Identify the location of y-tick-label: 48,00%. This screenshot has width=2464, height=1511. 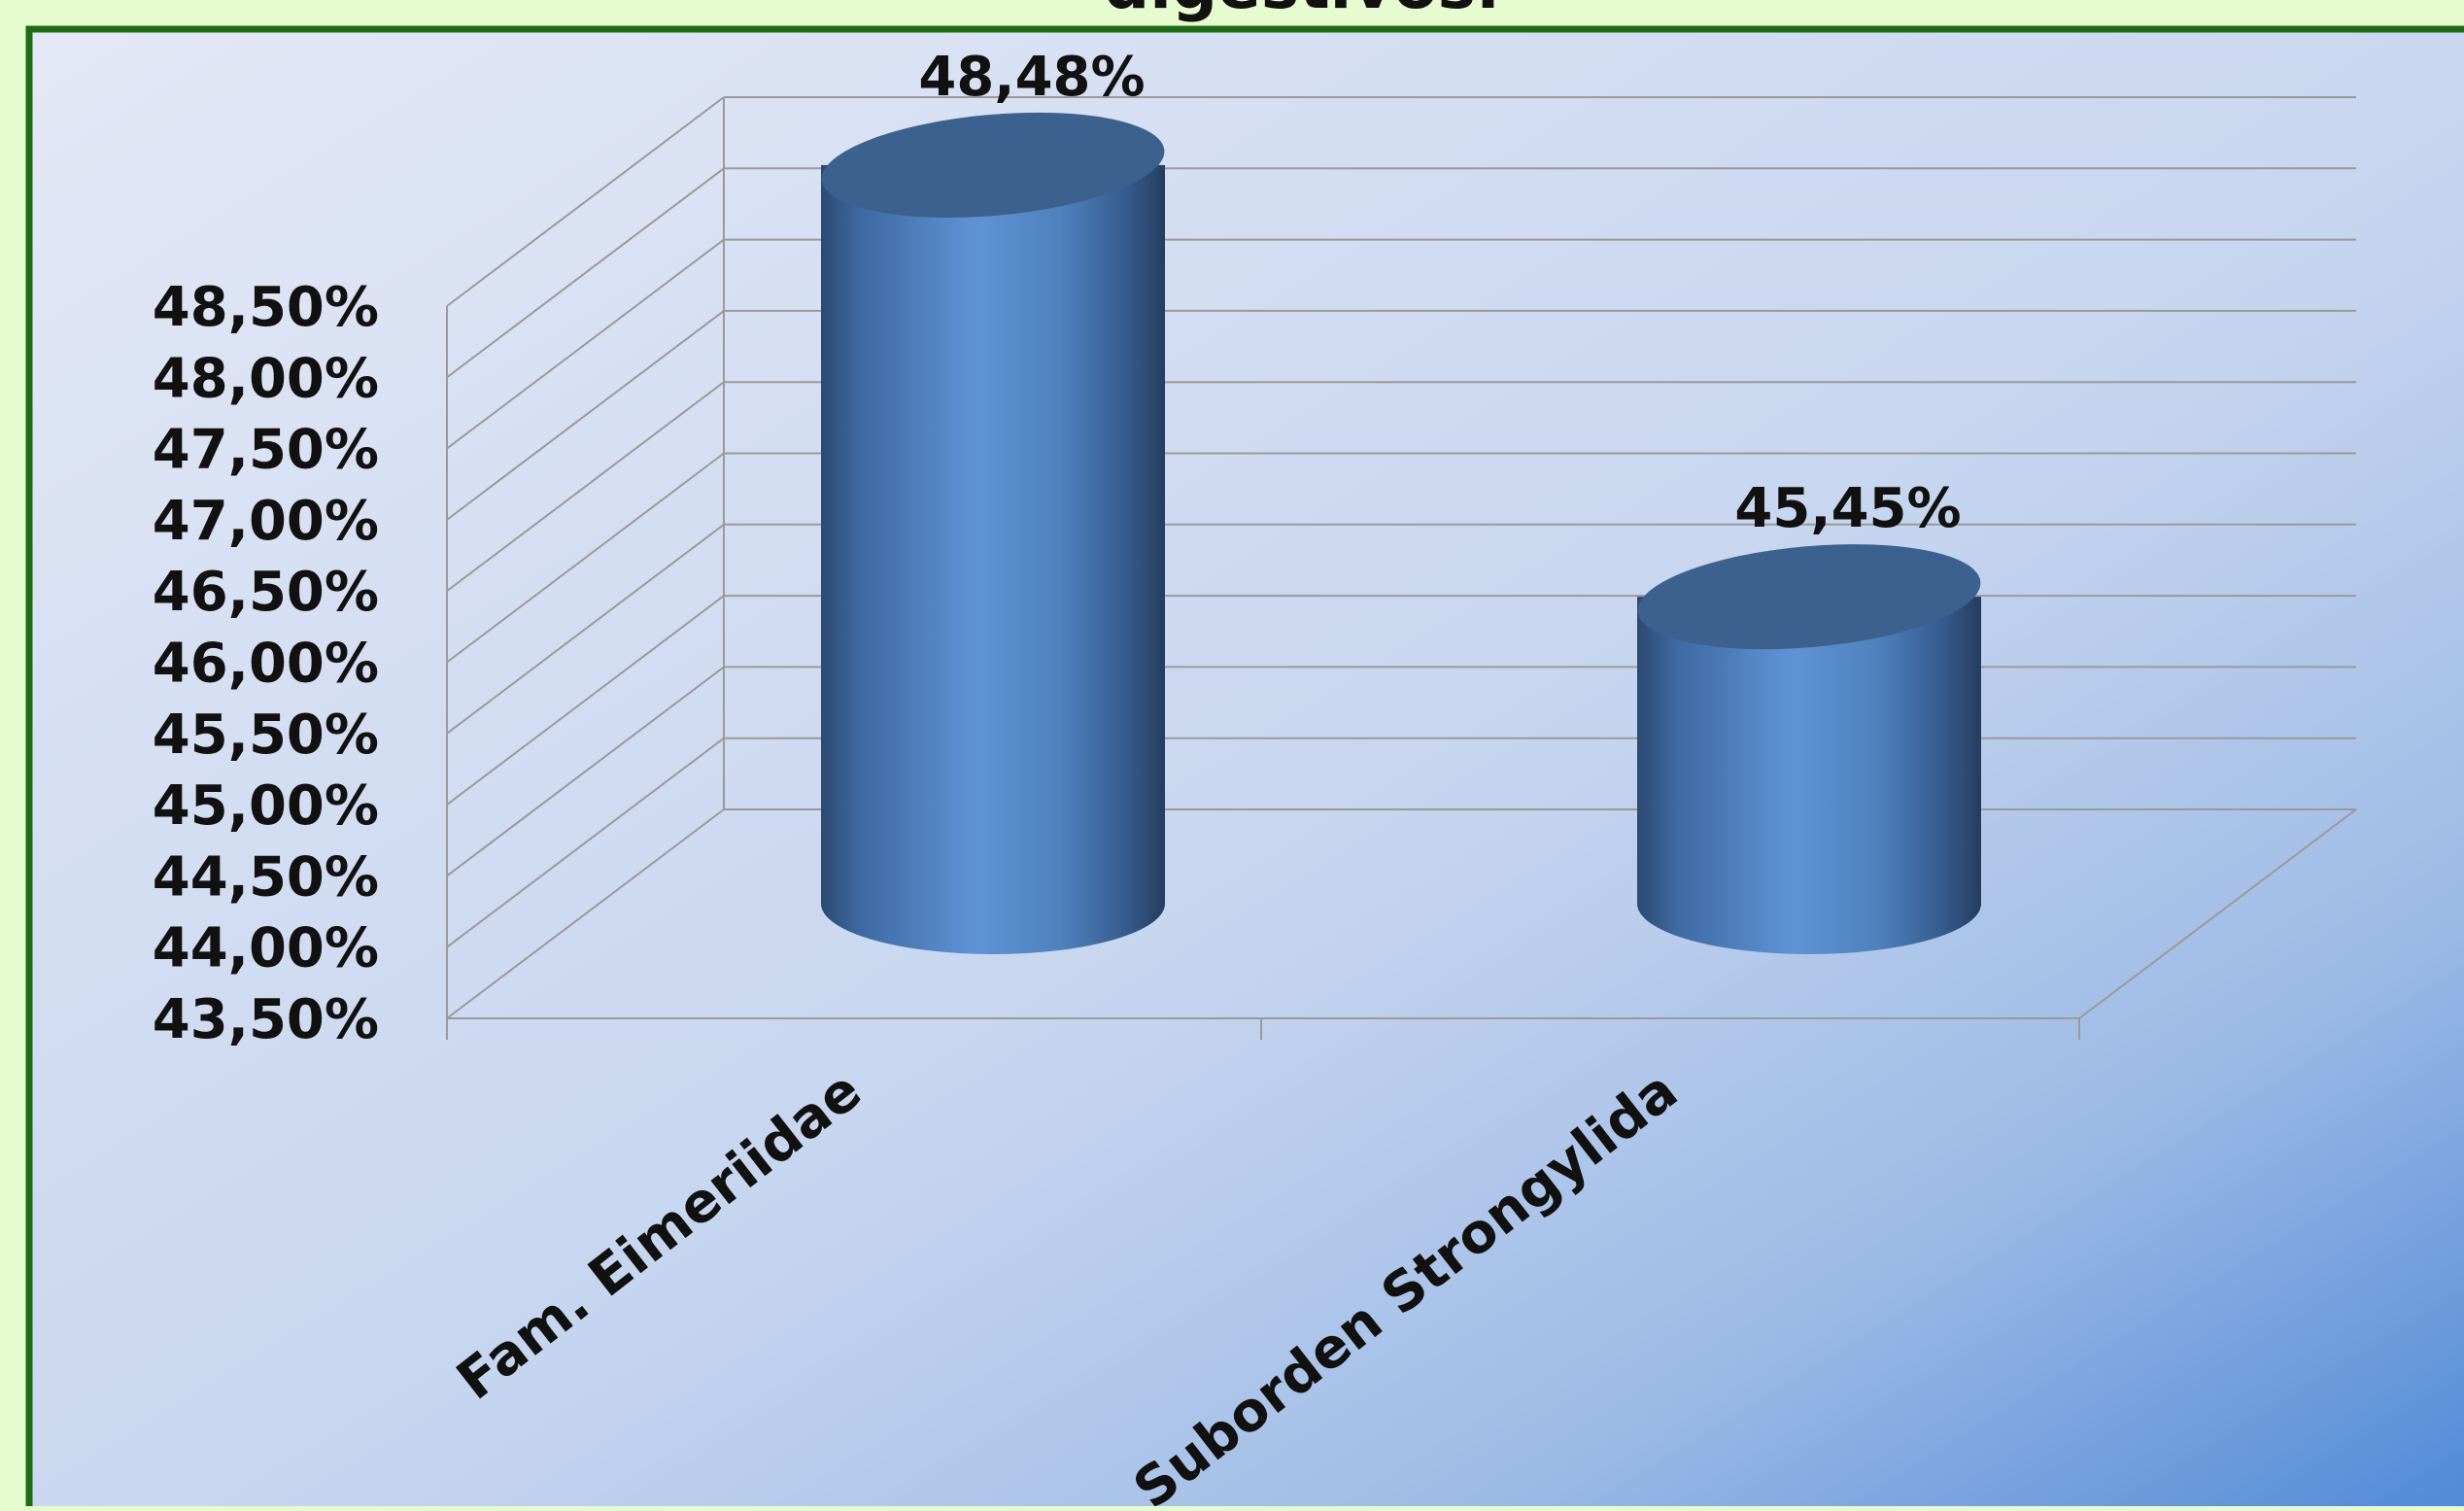
(266, 379).